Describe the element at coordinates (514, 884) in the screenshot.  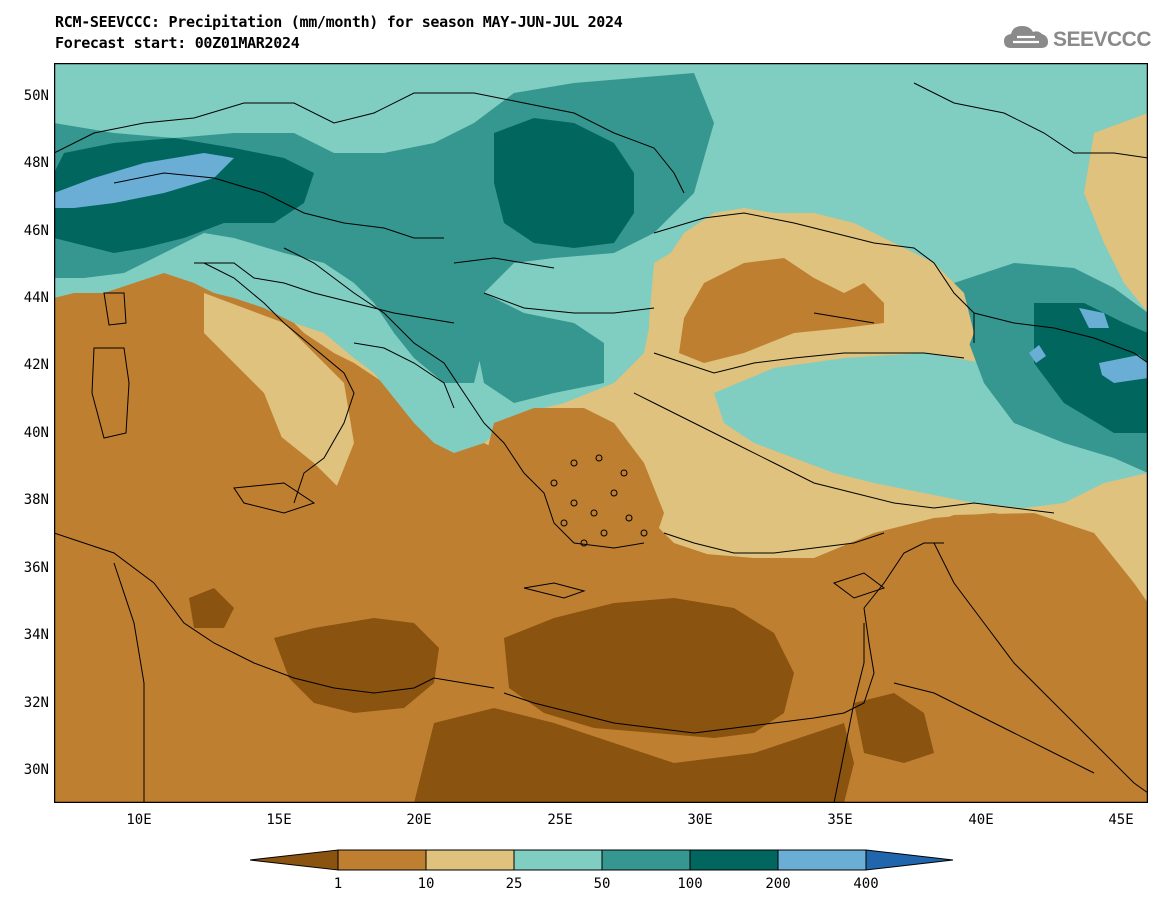
I see `colorbar-threshold: 25` at that location.